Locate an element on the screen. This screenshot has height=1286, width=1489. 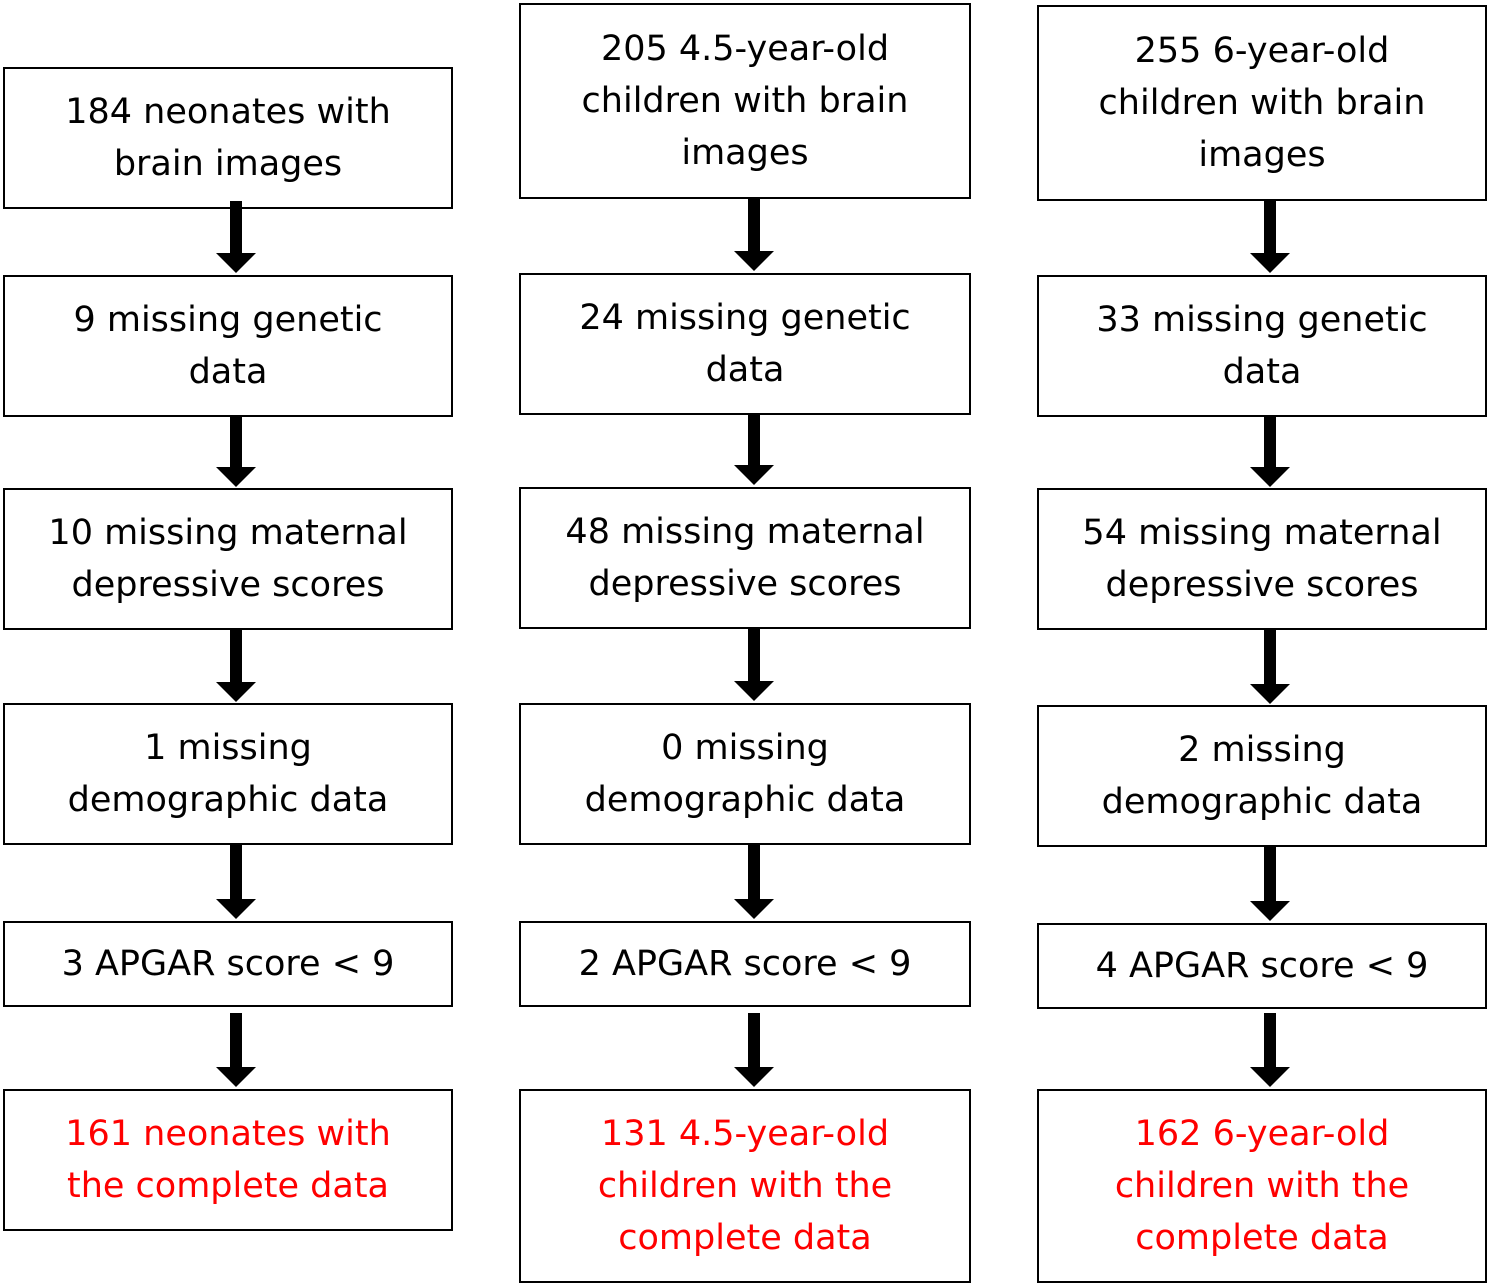
col1-genetic-box: 9 missing genetic data is located at coordinates (228, 346).